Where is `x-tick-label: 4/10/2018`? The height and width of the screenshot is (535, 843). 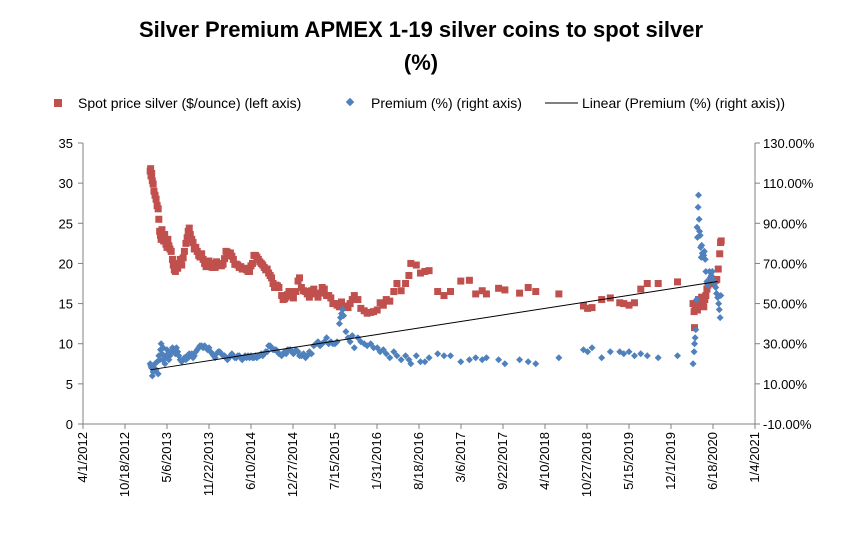
x-tick-label: 4/10/2018 is located at coordinates (544, 461).